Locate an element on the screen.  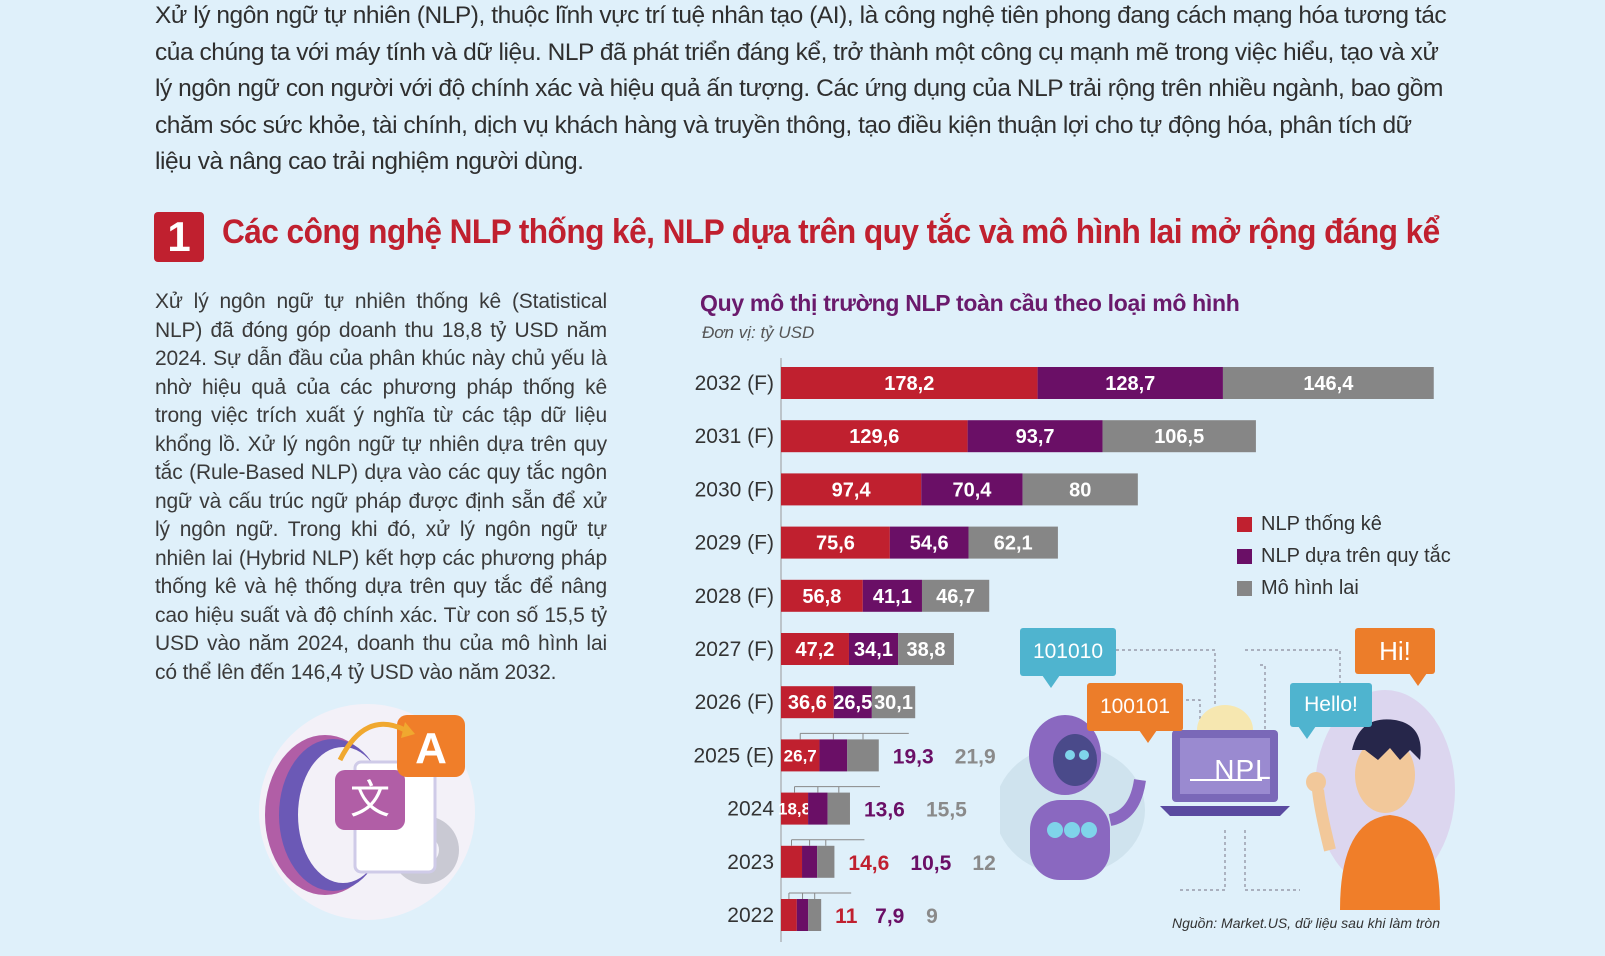
data-label: 26,5 is located at coordinates (852, 703).